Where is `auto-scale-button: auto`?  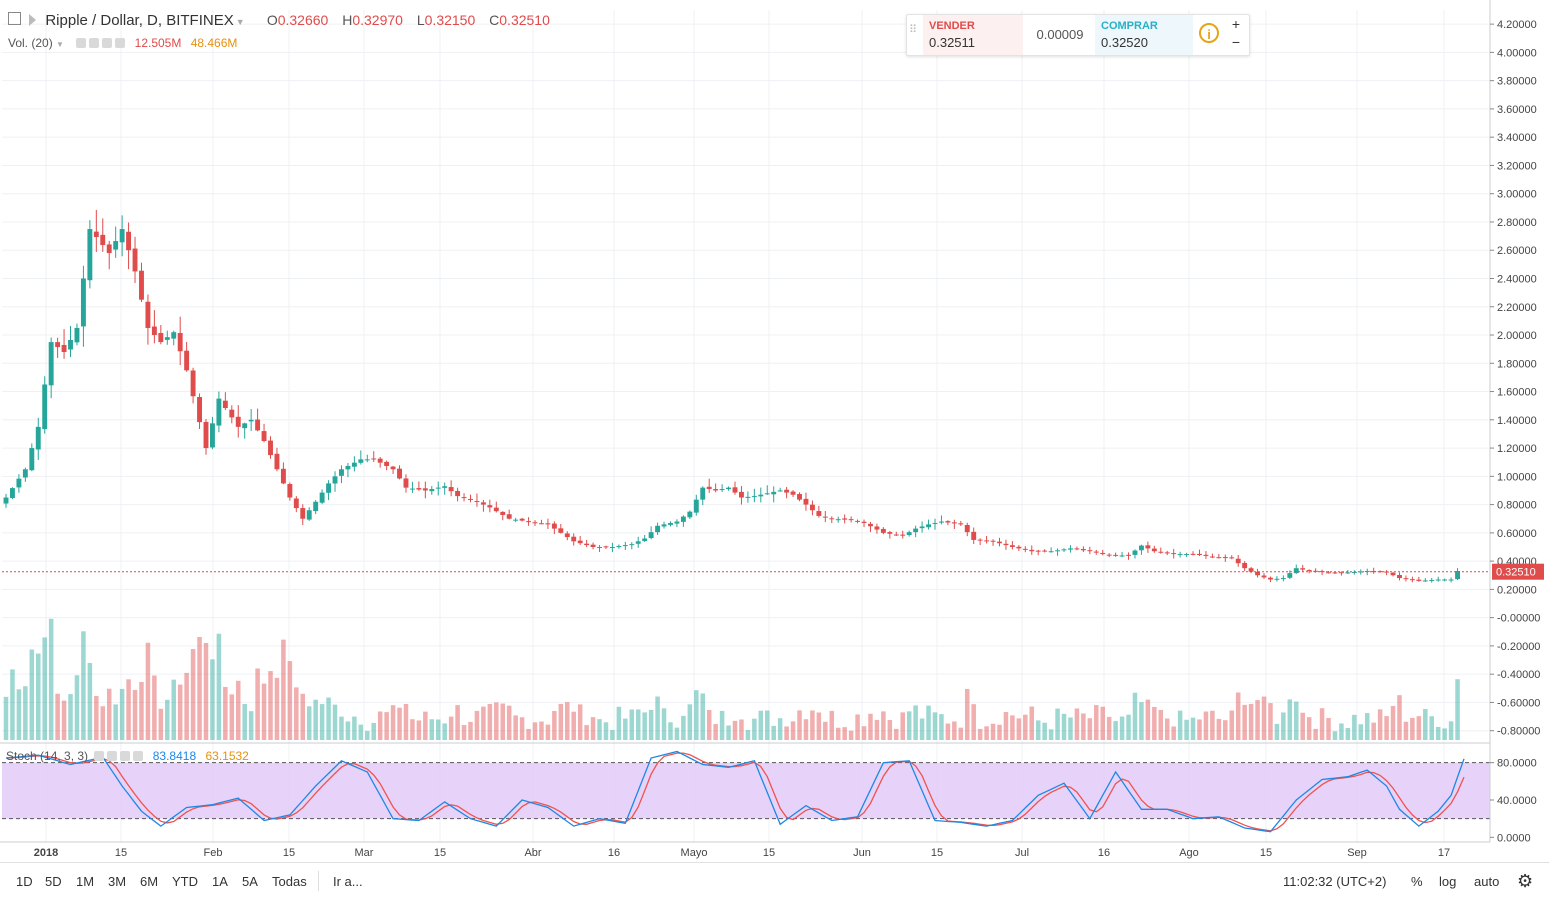
auto-scale-button: auto is located at coordinates (1487, 881).